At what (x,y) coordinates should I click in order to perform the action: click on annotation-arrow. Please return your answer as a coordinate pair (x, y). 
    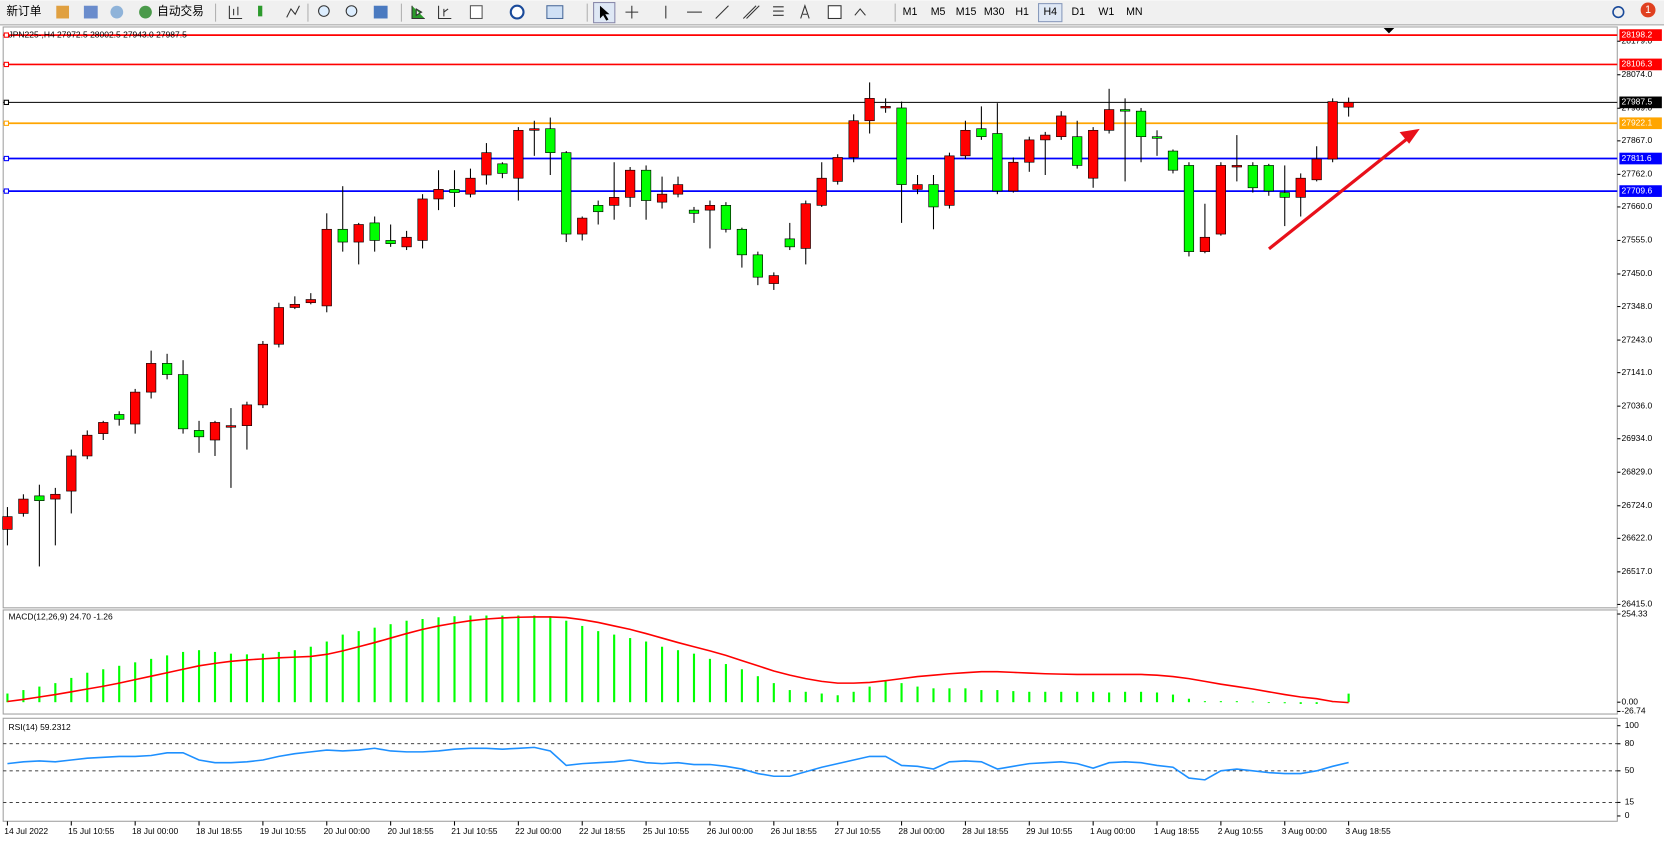
    Looking at the image, I should click on (1339, 193).